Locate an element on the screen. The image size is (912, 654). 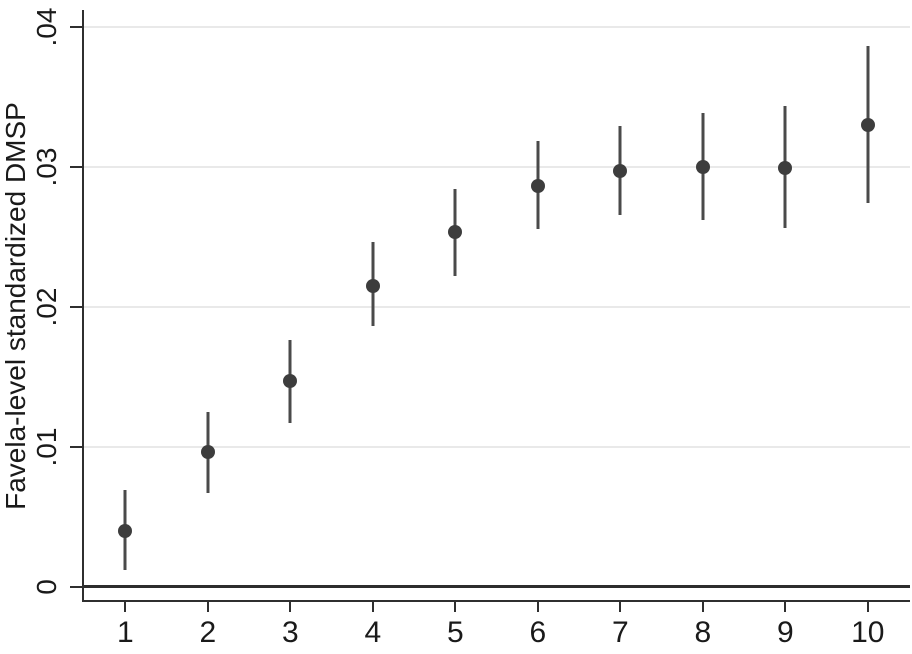
x-tick-label: 1 is located at coordinates (125, 632).